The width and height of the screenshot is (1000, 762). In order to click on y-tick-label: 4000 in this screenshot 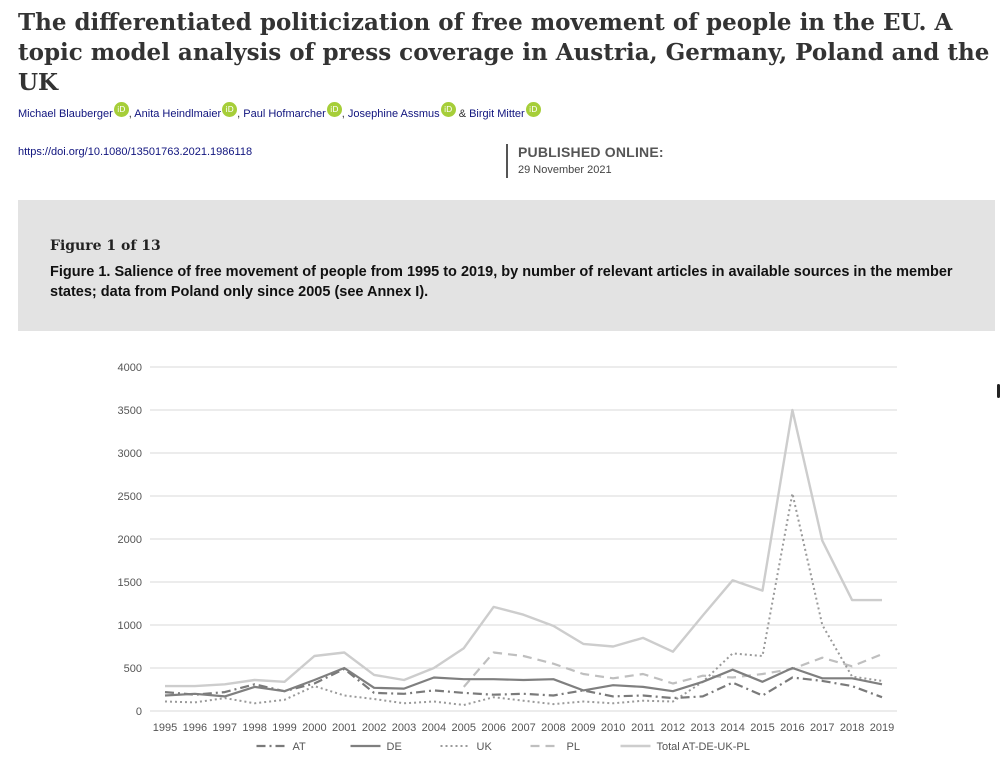, I will do `click(130, 368)`.